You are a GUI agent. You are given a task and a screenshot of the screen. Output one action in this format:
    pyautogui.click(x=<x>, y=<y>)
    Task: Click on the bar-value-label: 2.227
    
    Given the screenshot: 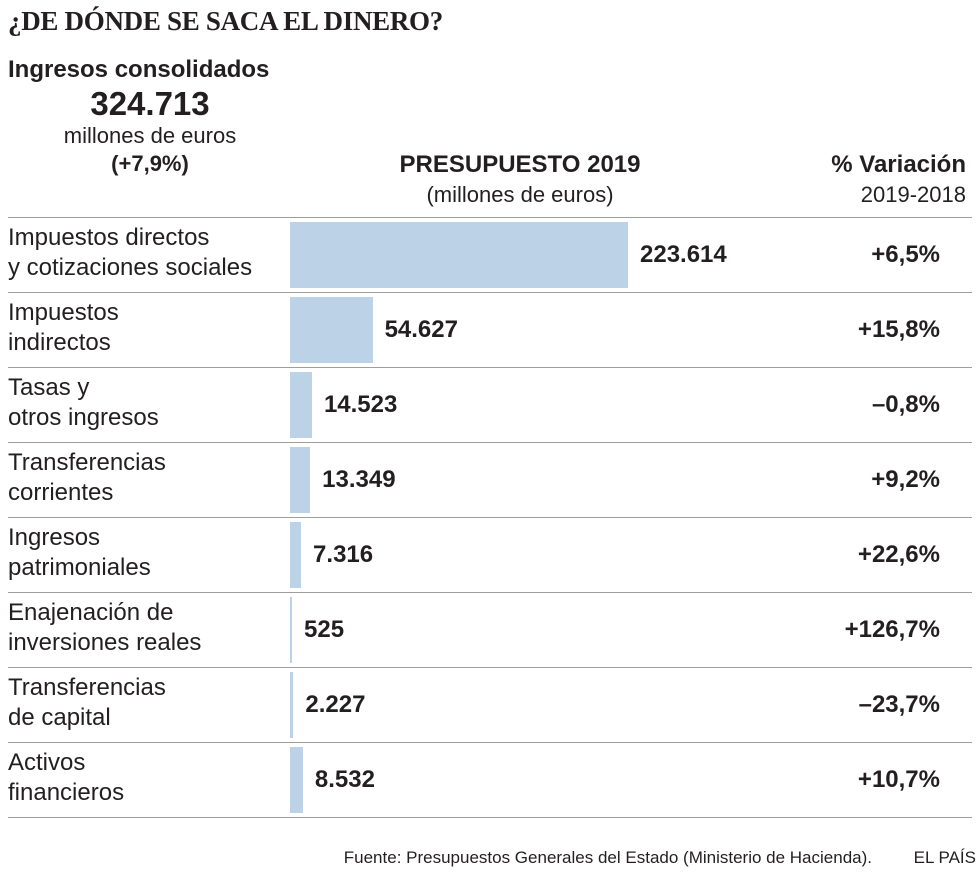 What is the action you would take?
    pyautogui.click(x=335, y=704)
    